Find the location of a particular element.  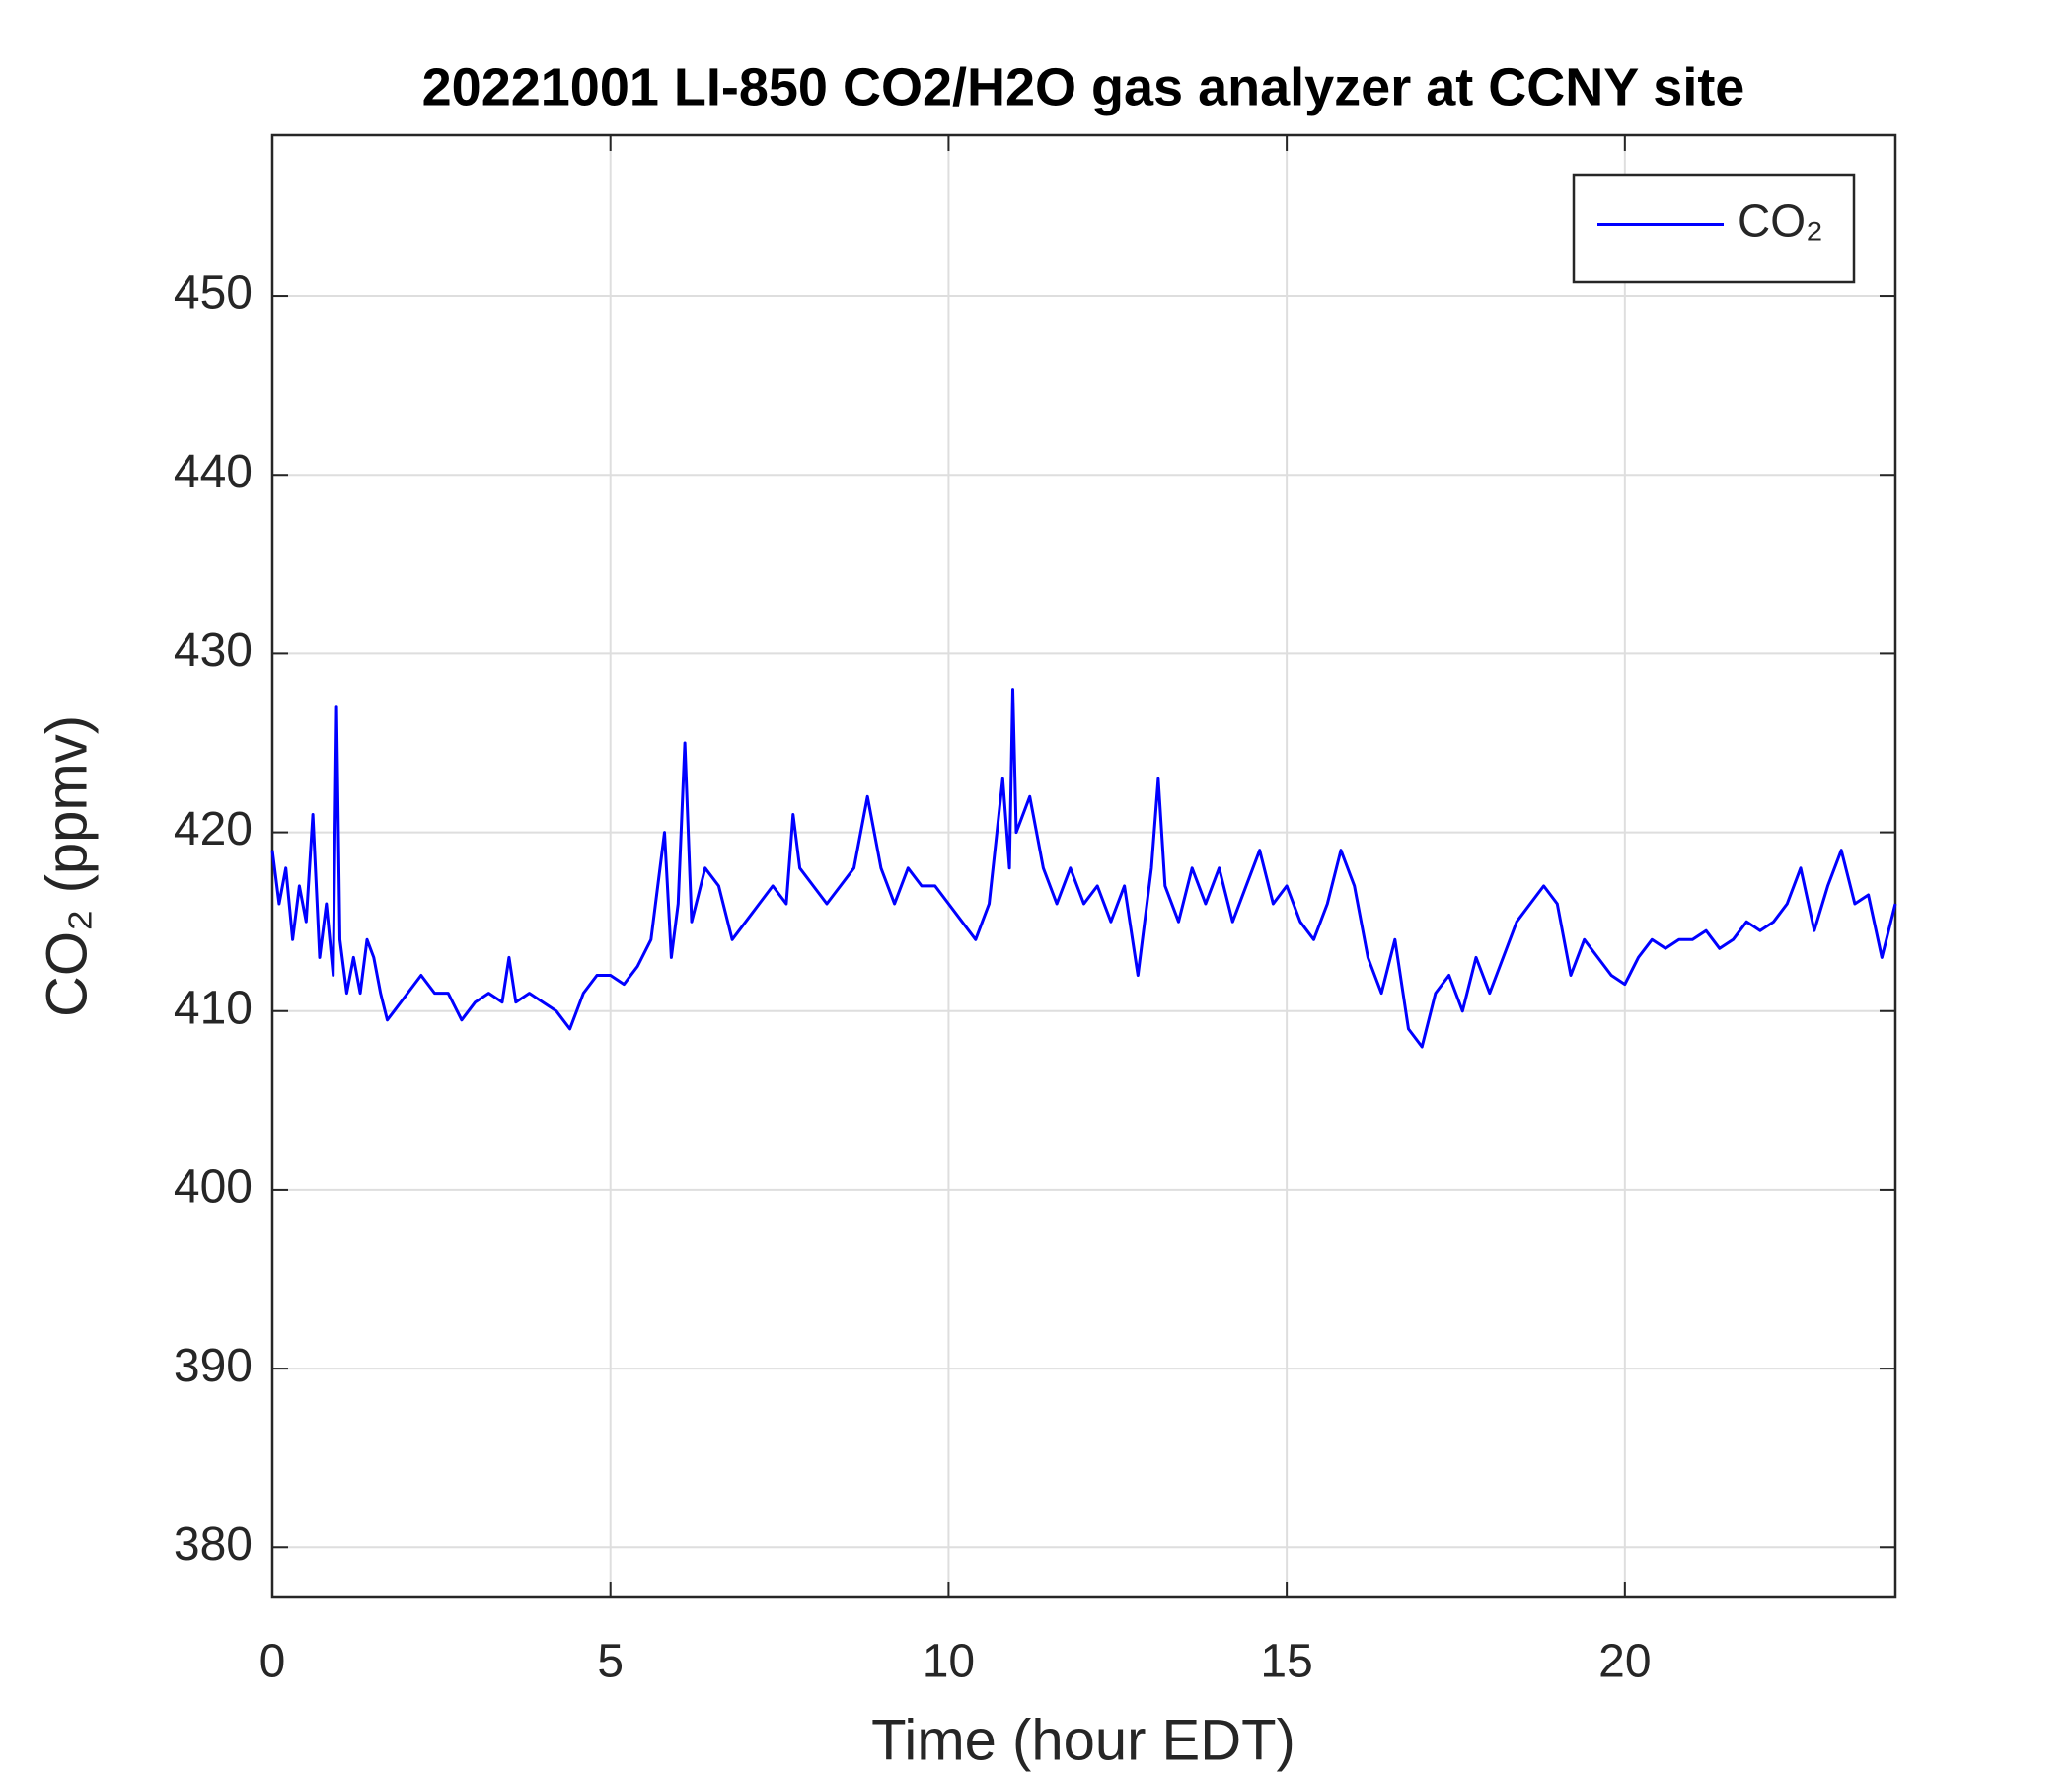

y-tick-label: 400 is located at coordinates (214, 1187).